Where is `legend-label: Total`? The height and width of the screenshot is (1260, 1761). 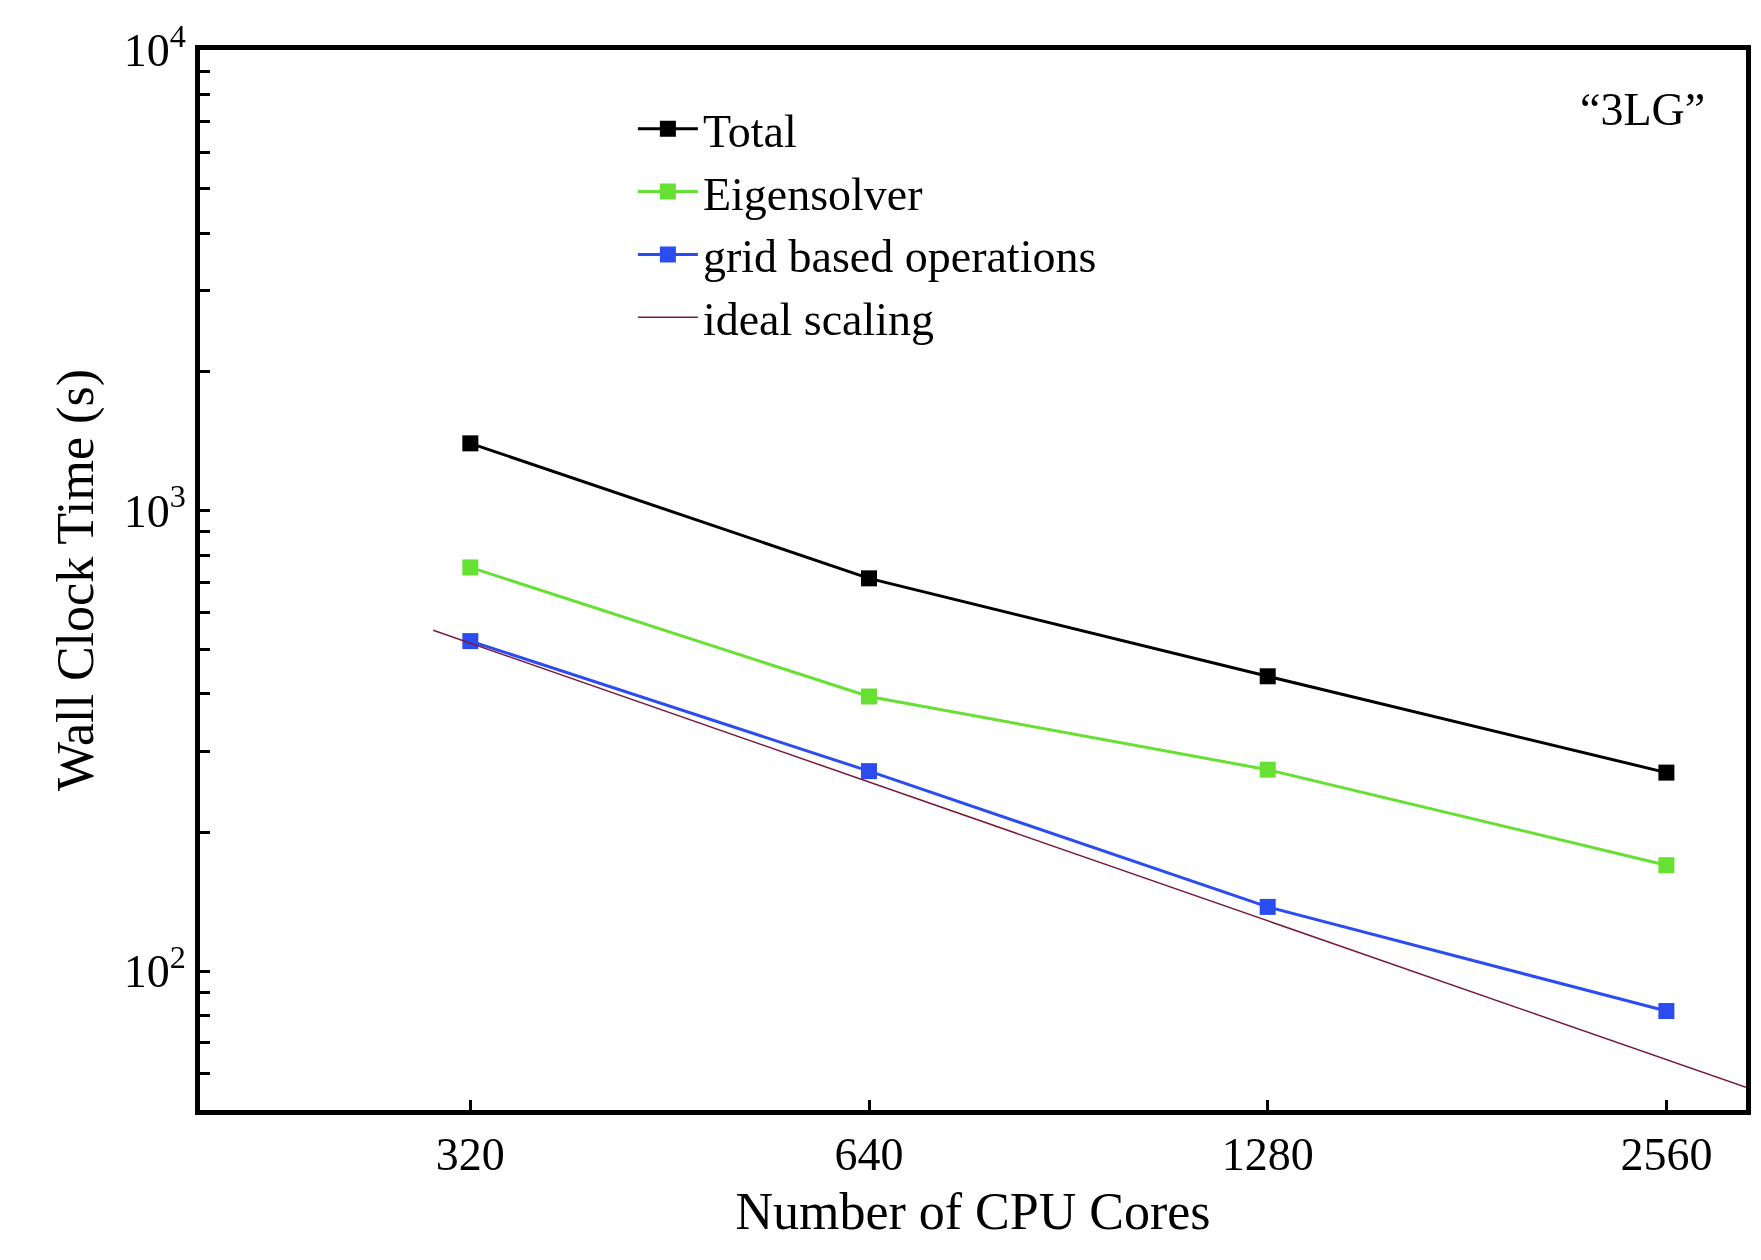
legend-label: Total is located at coordinates (749, 131).